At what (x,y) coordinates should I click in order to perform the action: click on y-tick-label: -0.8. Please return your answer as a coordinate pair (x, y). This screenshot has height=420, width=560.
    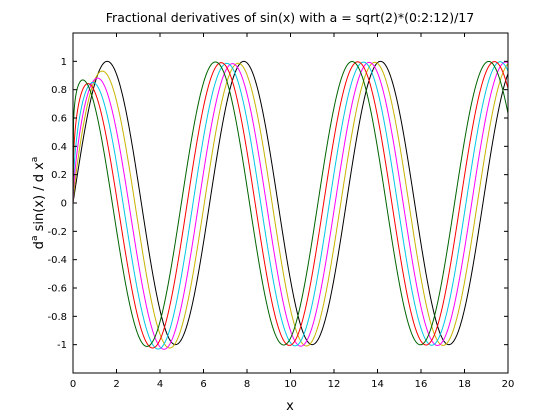
    Looking at the image, I should click on (57, 317).